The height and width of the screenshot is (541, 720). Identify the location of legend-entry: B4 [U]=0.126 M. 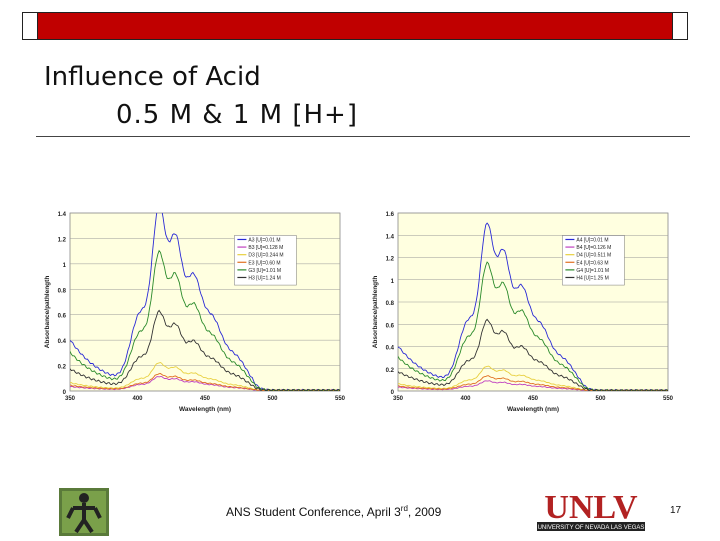
(593, 248).